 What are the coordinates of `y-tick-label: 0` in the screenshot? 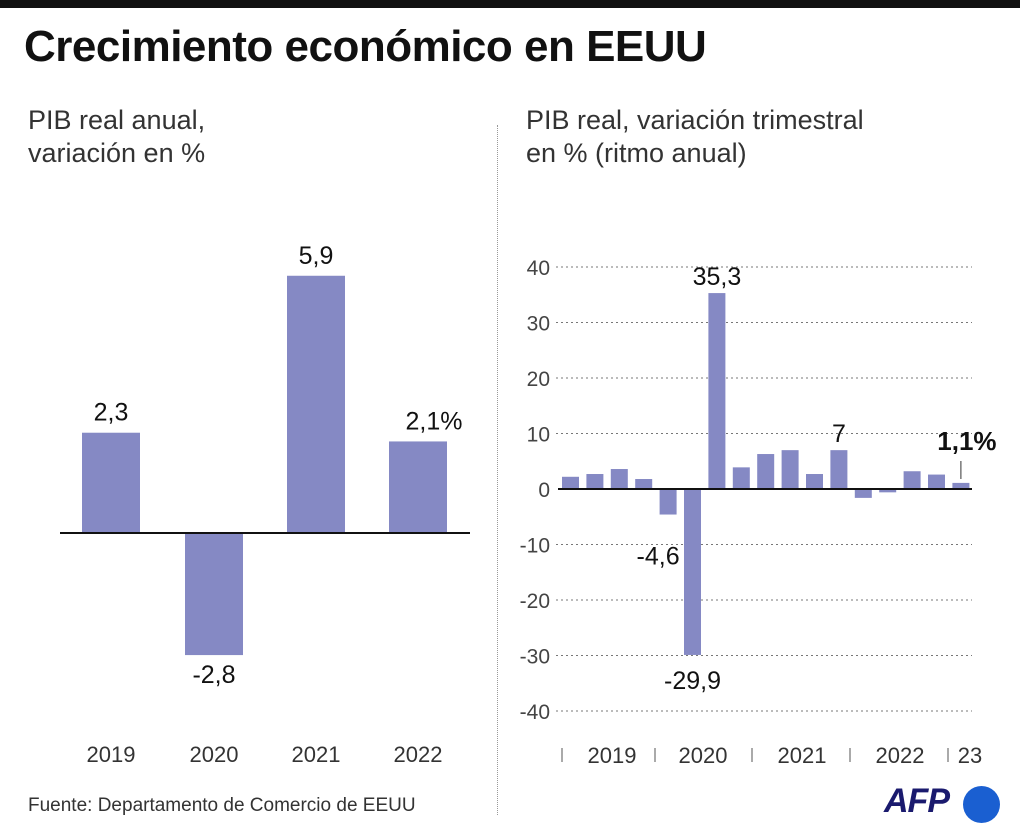 It's located at (544, 490).